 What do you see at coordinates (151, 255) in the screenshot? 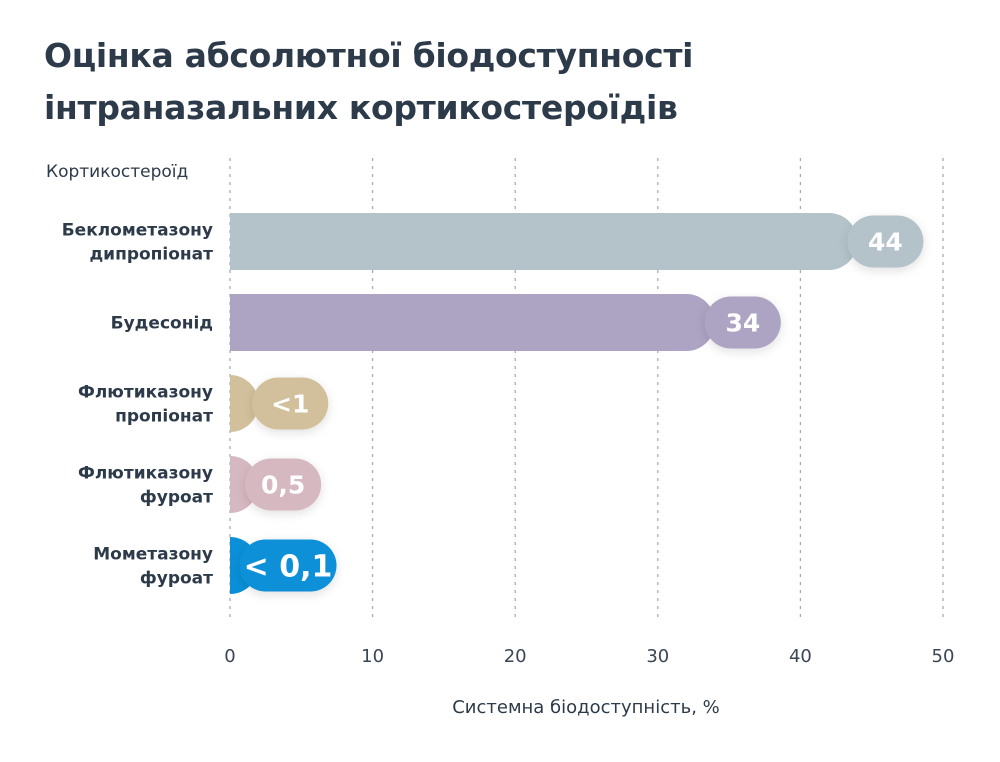
I see `category-label: дипропіонат` at bounding box center [151, 255].